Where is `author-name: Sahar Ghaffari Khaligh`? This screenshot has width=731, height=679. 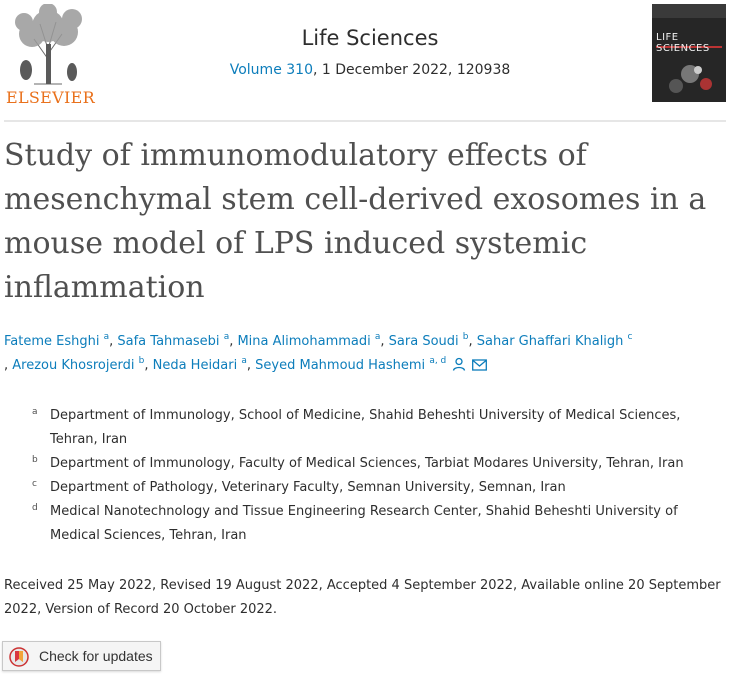 author-name: Sahar Ghaffari Khaligh is located at coordinates (550, 341).